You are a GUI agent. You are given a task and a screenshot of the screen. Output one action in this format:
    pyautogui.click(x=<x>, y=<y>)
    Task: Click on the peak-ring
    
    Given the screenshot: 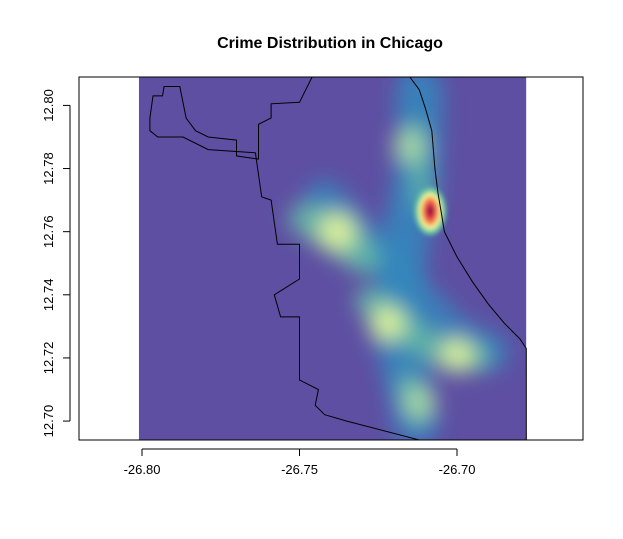 What is the action you would take?
    pyautogui.click(x=430, y=211)
    